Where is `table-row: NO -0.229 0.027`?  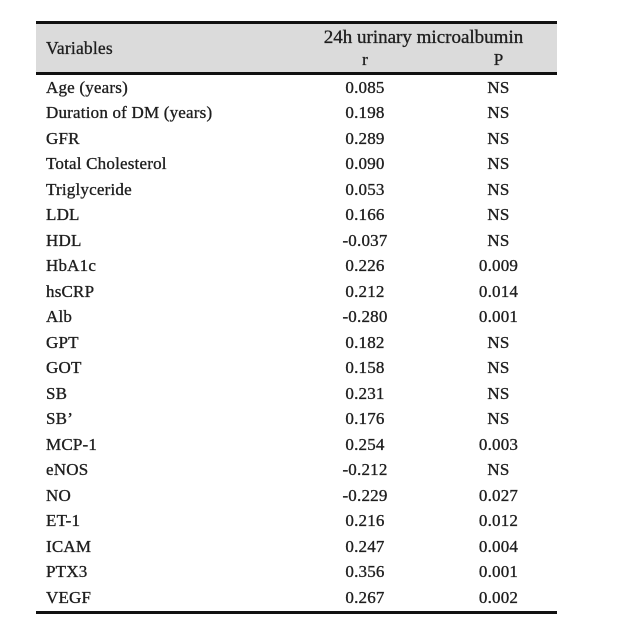 table-row: NO -0.229 0.027 is located at coordinates (296, 496).